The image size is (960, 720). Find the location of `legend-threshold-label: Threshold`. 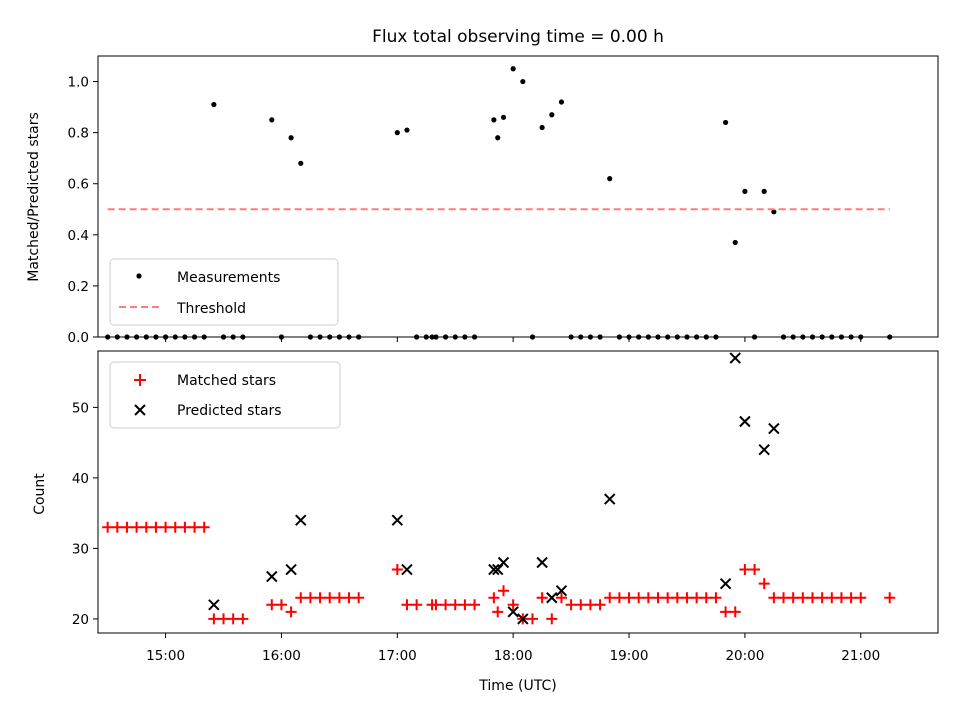

legend-threshold-label: Threshold is located at coordinates (211, 309).